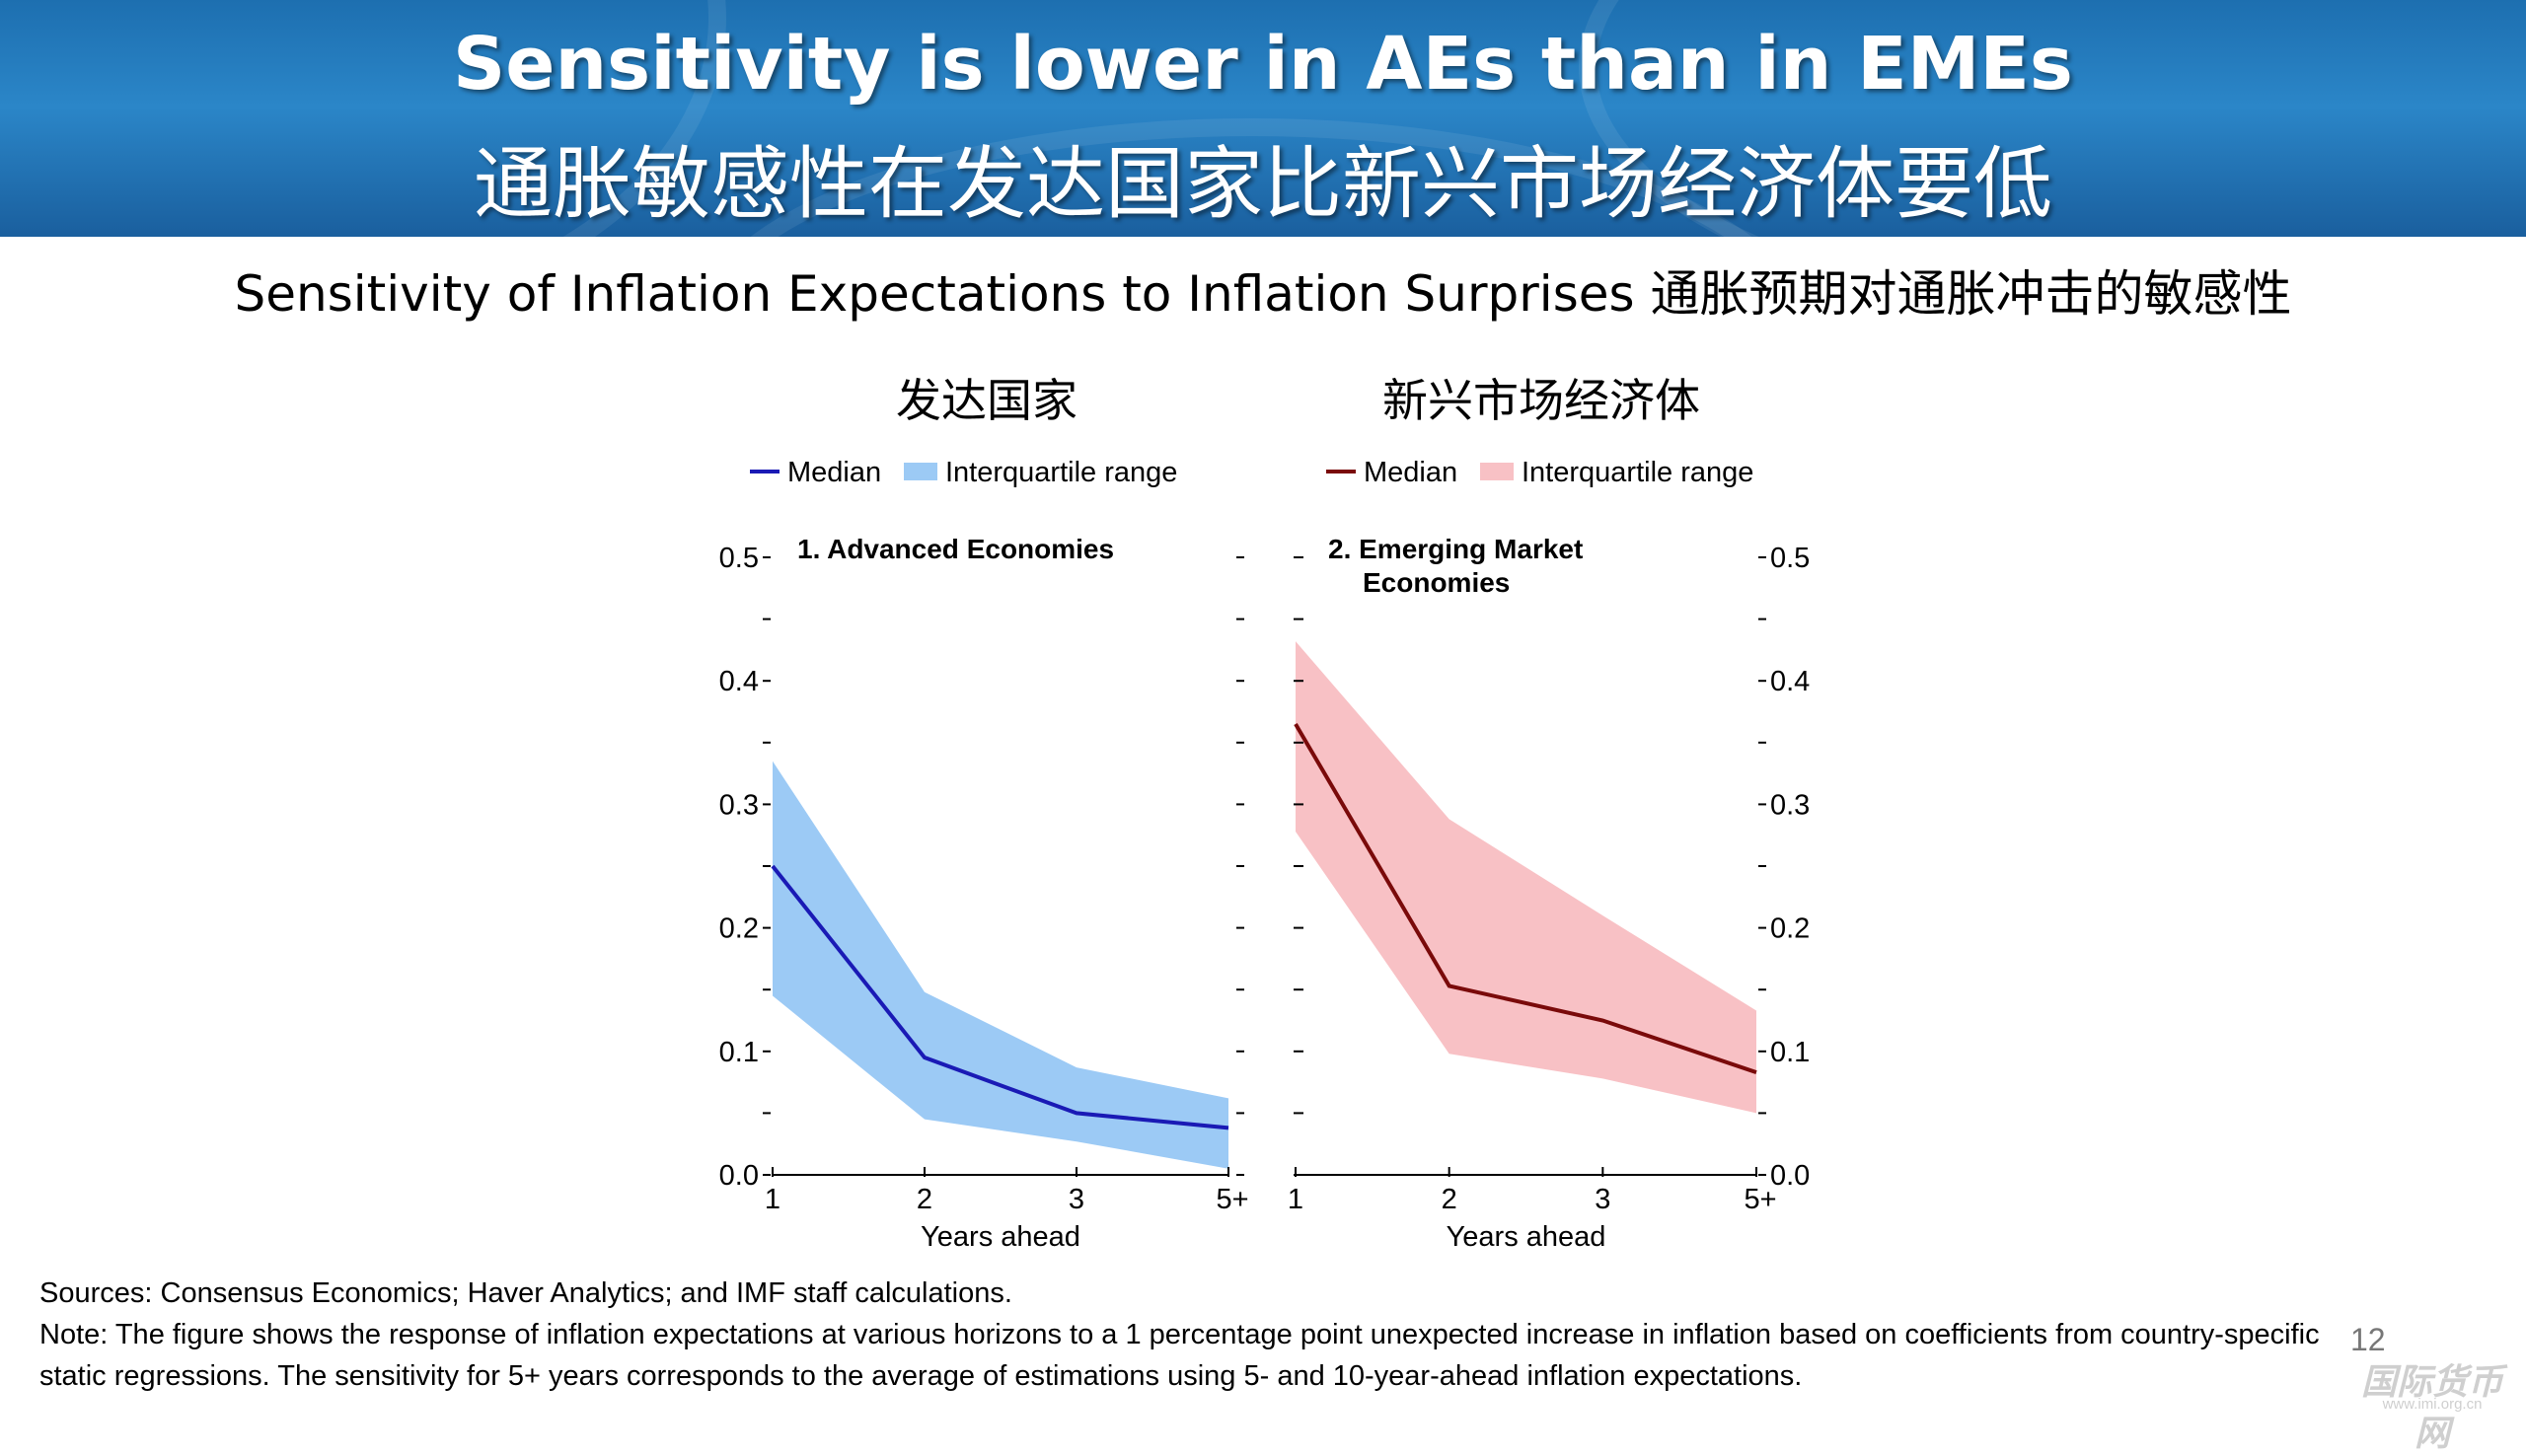 This screenshot has height=1456, width=2526. What do you see at coordinates (1061, 472) in the screenshot?
I see `panel-1-legend-band-label: Interquartile range` at bounding box center [1061, 472].